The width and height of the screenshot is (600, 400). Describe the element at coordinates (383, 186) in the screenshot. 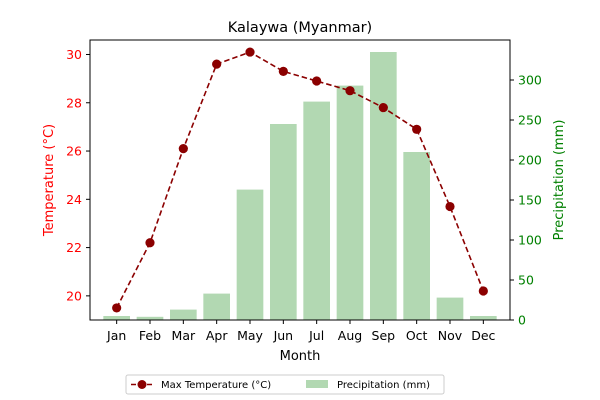

I see `precip-bar-sep` at that location.